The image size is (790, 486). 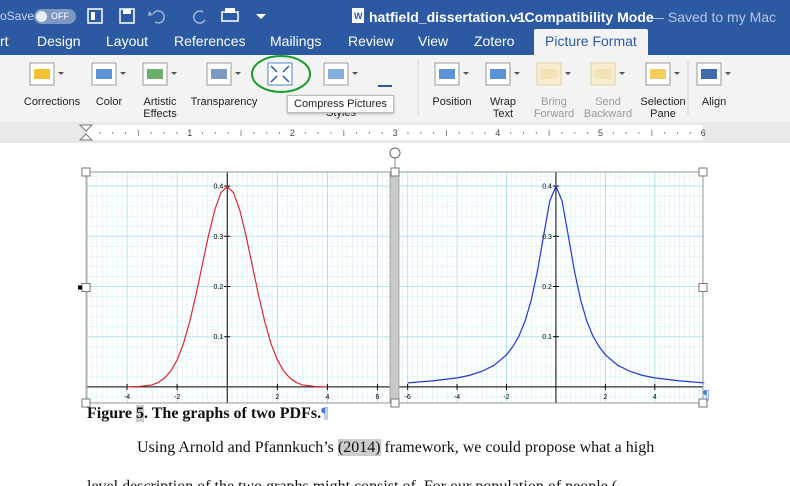 I want to click on citation: (2014), so click(x=359, y=447).